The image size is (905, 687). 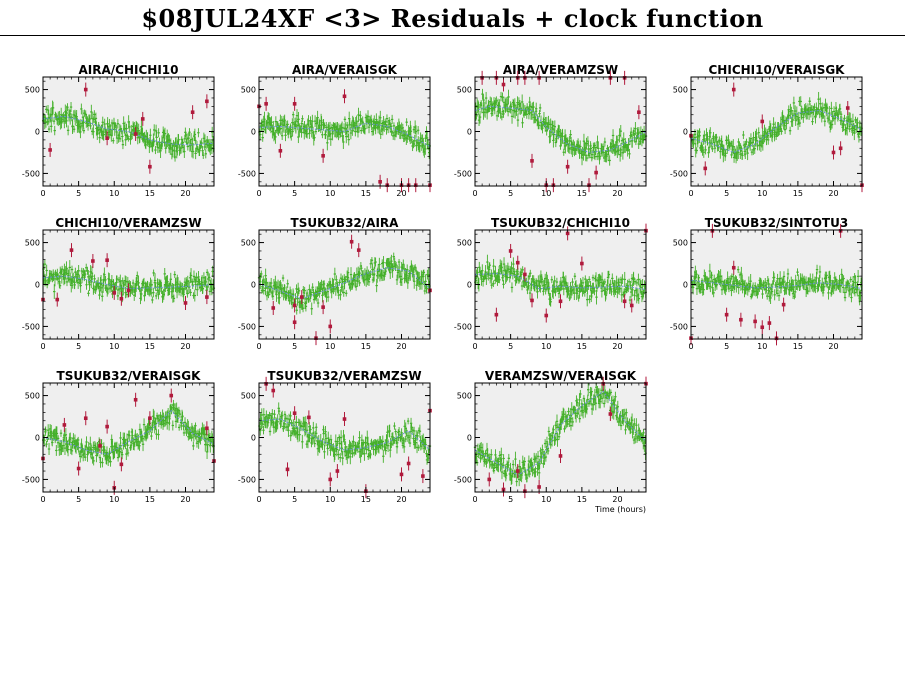 I want to click on panel-title: TSUKUB32/SINTOTU3, so click(x=776, y=223).